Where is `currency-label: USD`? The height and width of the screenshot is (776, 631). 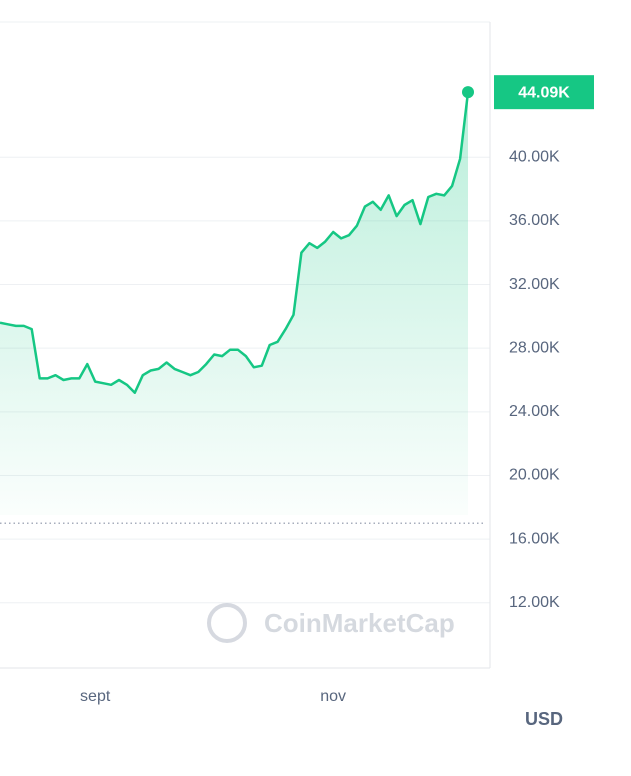 currency-label: USD is located at coordinates (544, 719).